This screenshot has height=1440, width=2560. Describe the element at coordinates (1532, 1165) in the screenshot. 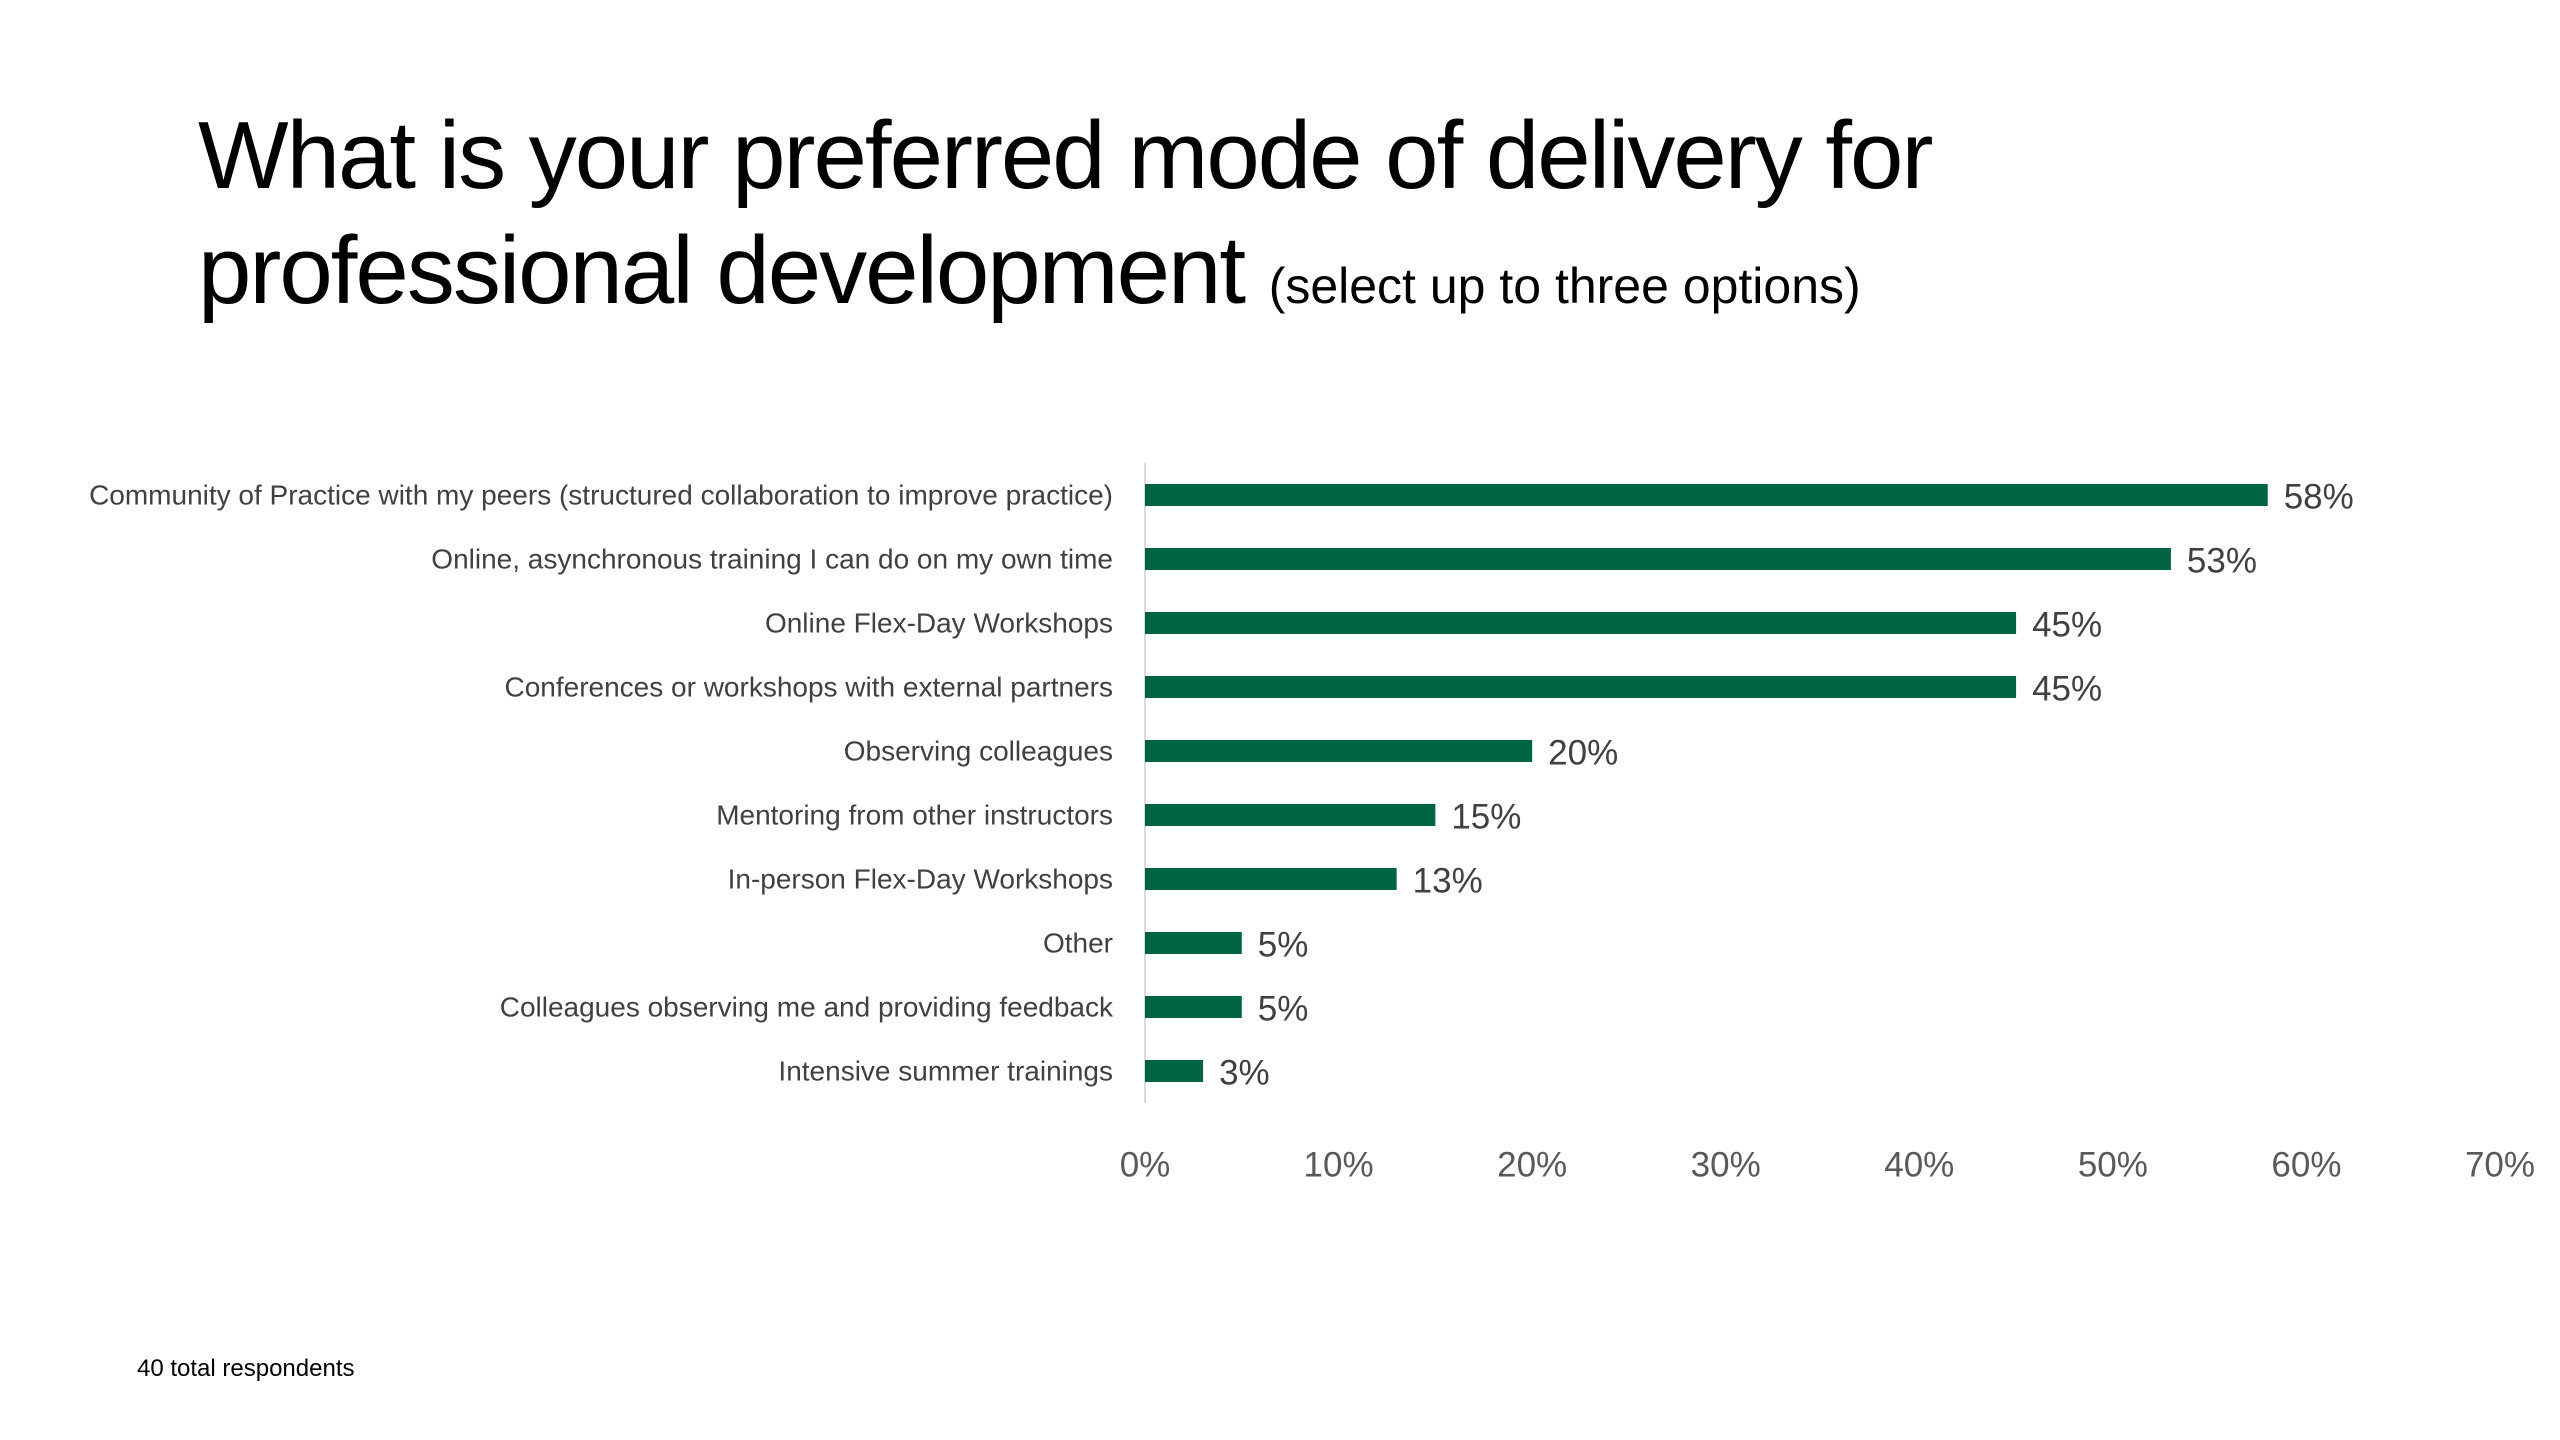

I see `x-tick-label: 20%` at that location.